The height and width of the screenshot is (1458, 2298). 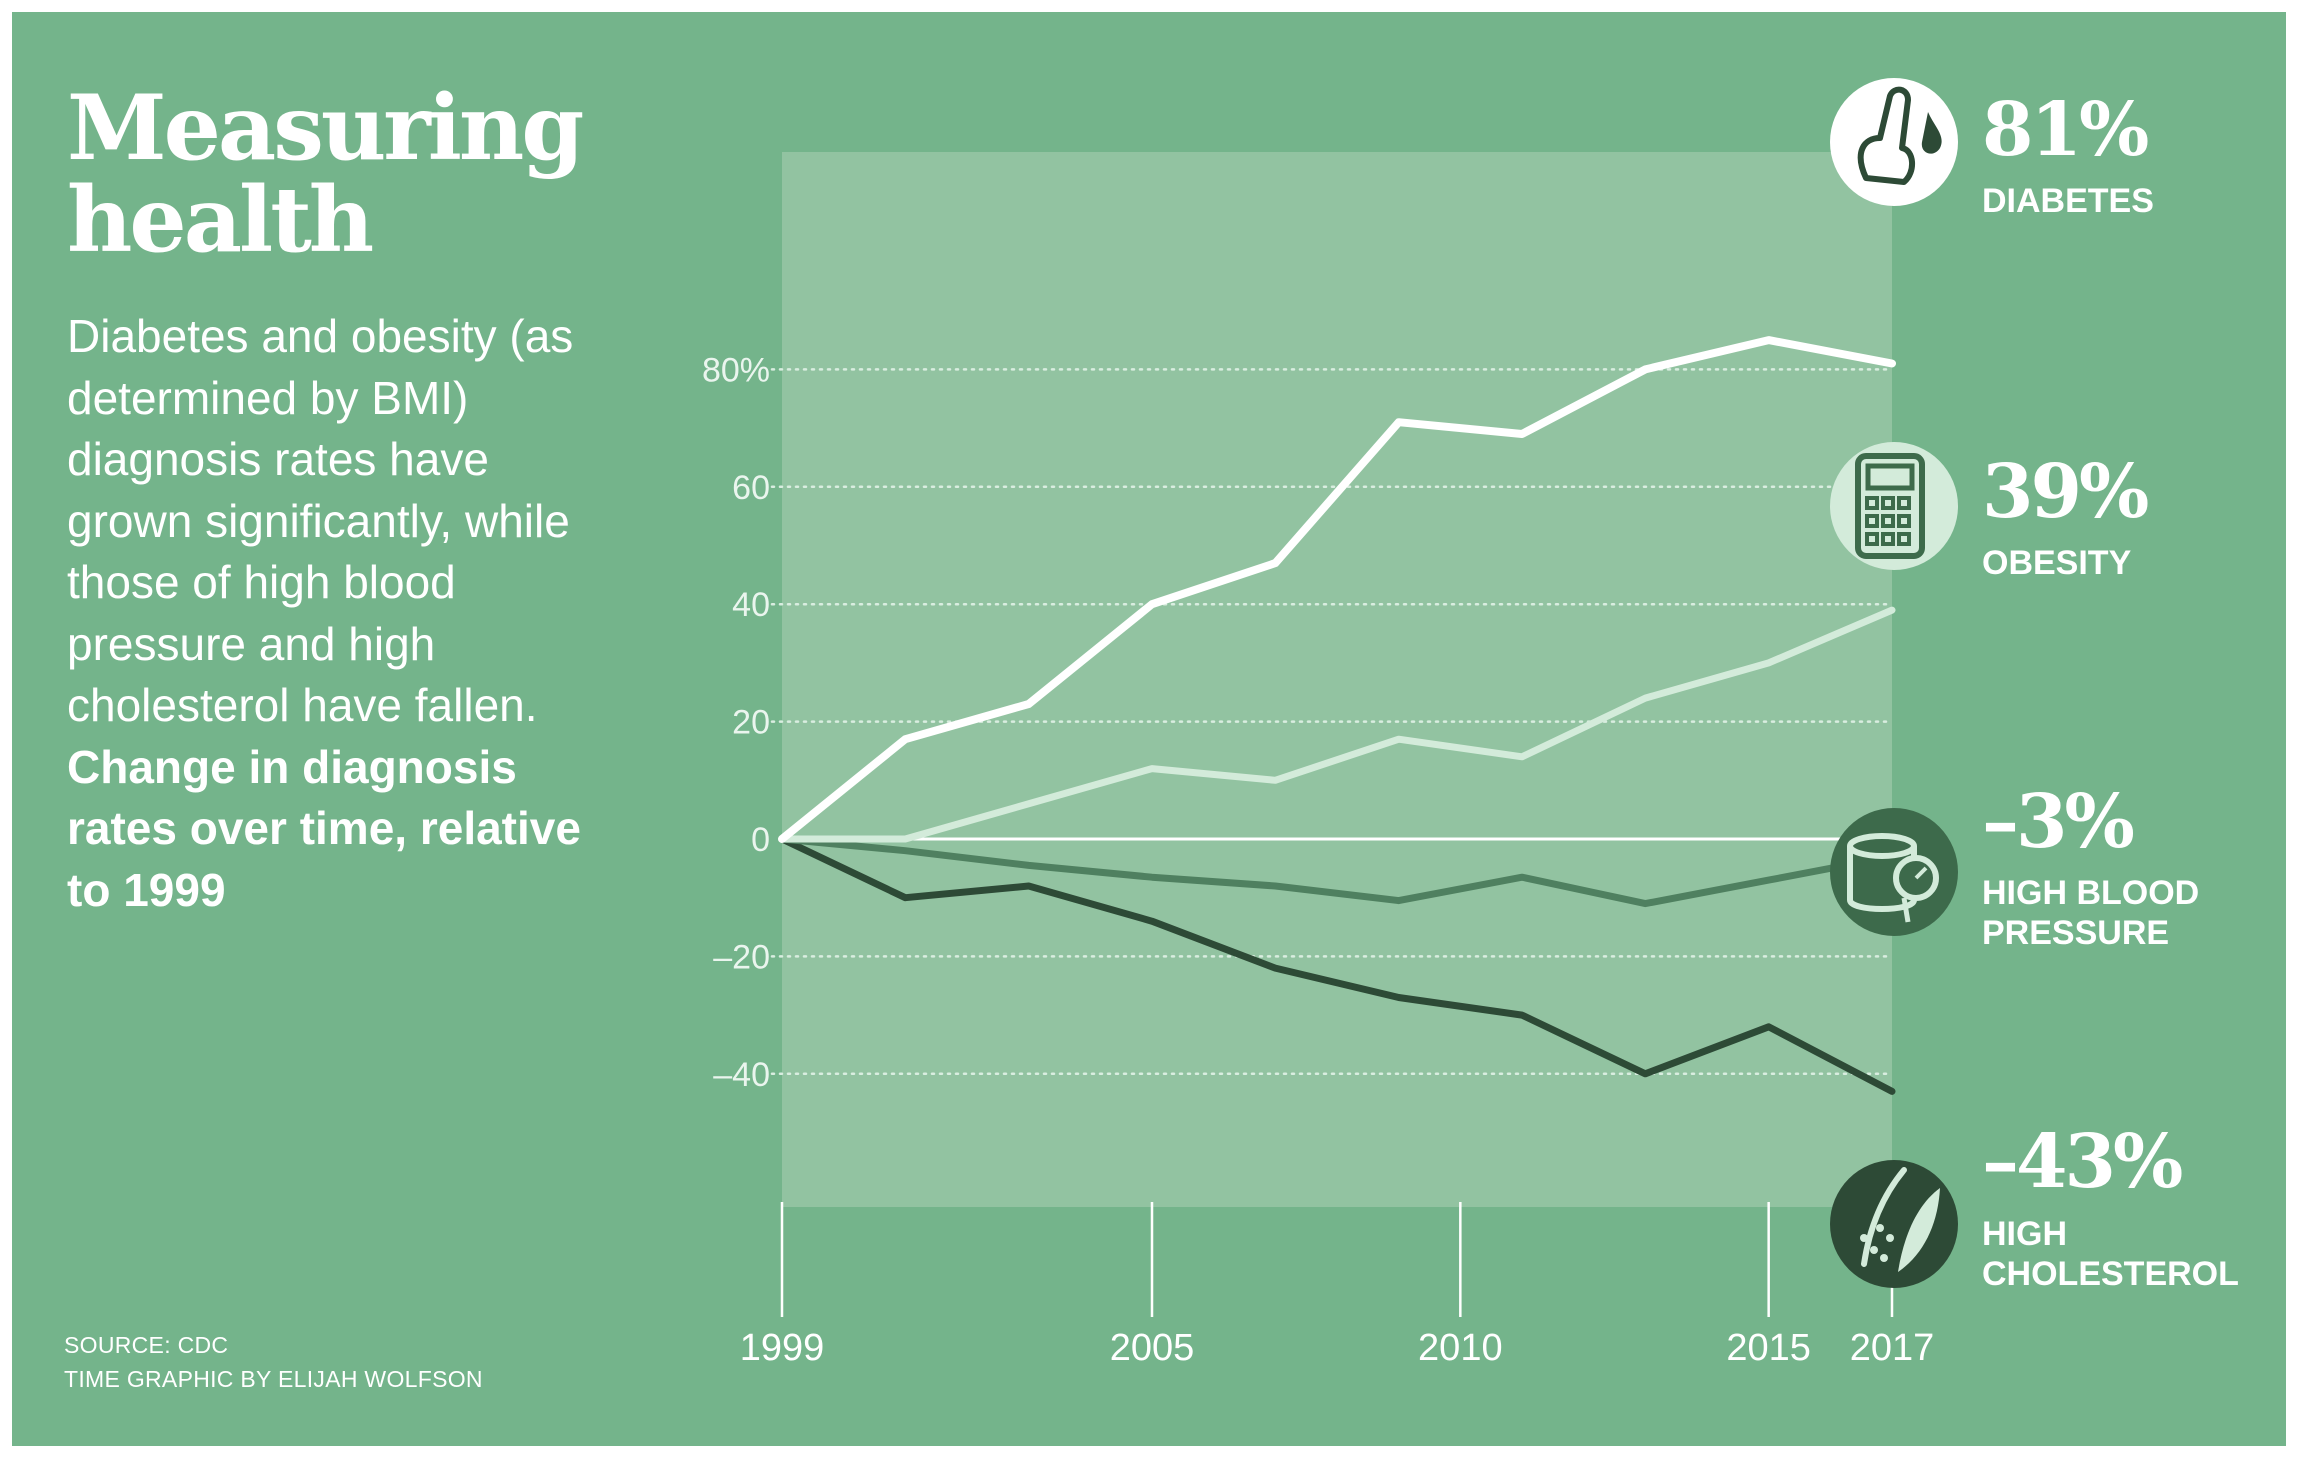 I want to click on y-tick-label: 20, so click(x=751, y=723).